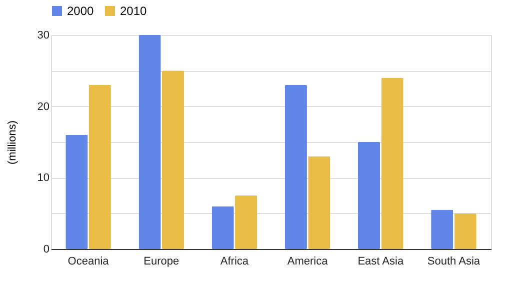 This screenshot has width=512, height=299. Describe the element at coordinates (235, 262) in the screenshot. I see `x-tick-label: Africa` at that location.